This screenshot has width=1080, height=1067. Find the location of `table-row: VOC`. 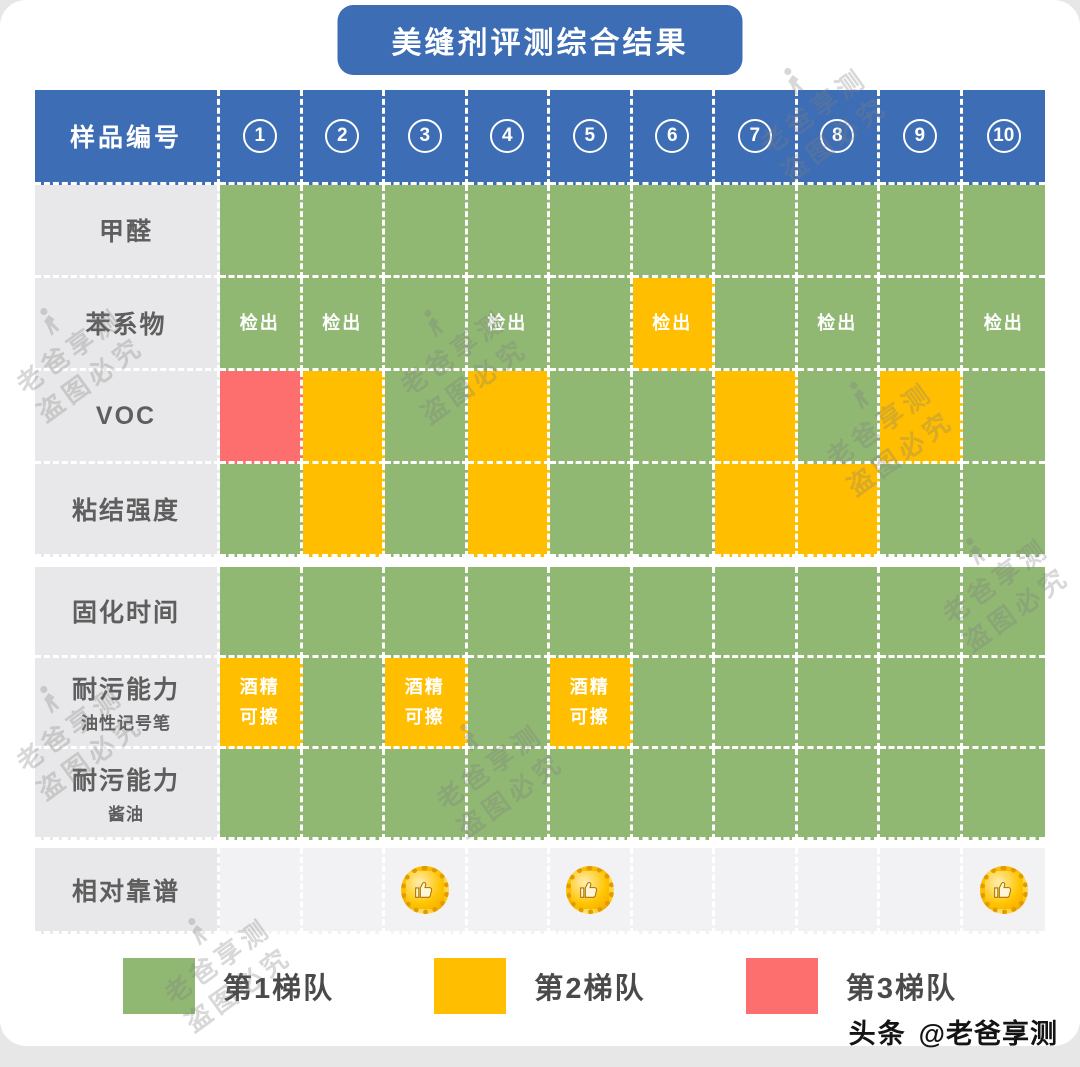

table-row: VOC is located at coordinates (540, 417).